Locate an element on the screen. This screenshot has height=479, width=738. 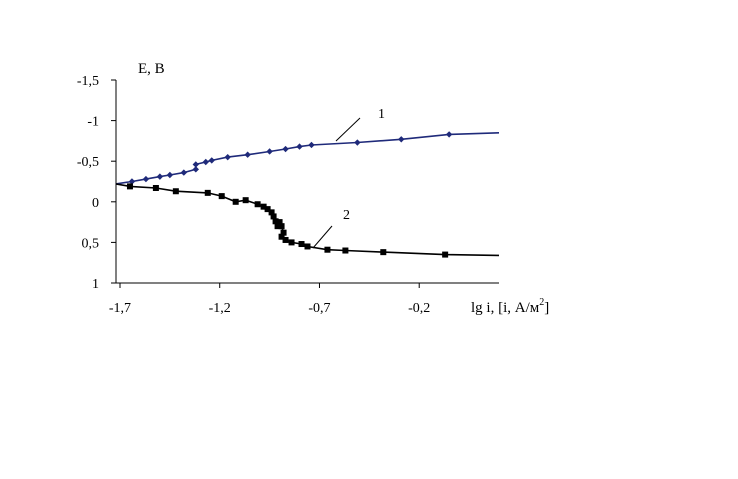
x-axis-label: lg i, [i, А/м2] is located at coordinates (510, 306).